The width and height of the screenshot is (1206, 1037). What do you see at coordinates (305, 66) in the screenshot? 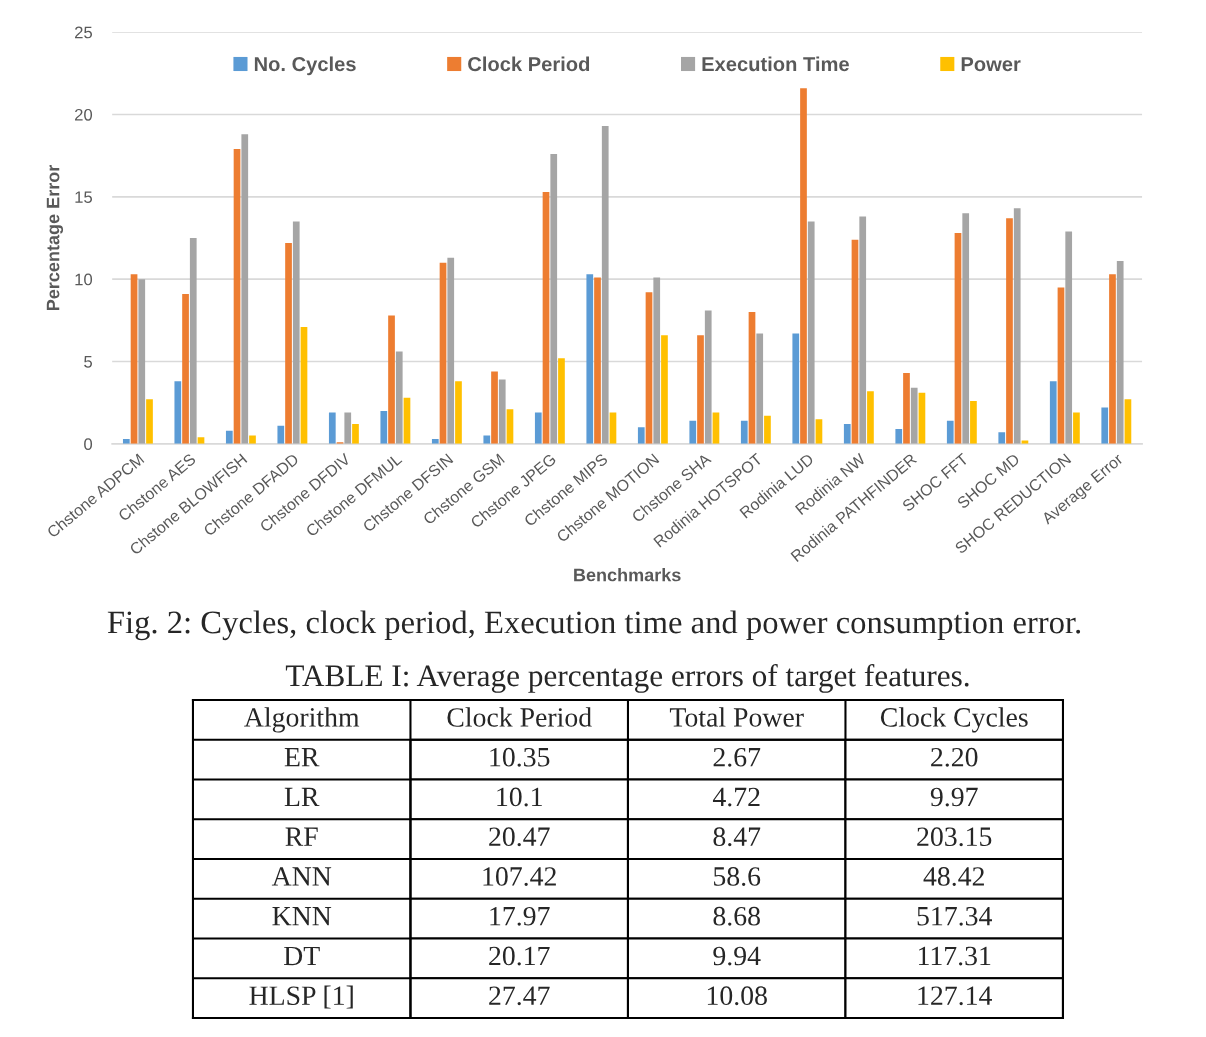
I see `legend-label: No. Cycles` at bounding box center [305, 66].